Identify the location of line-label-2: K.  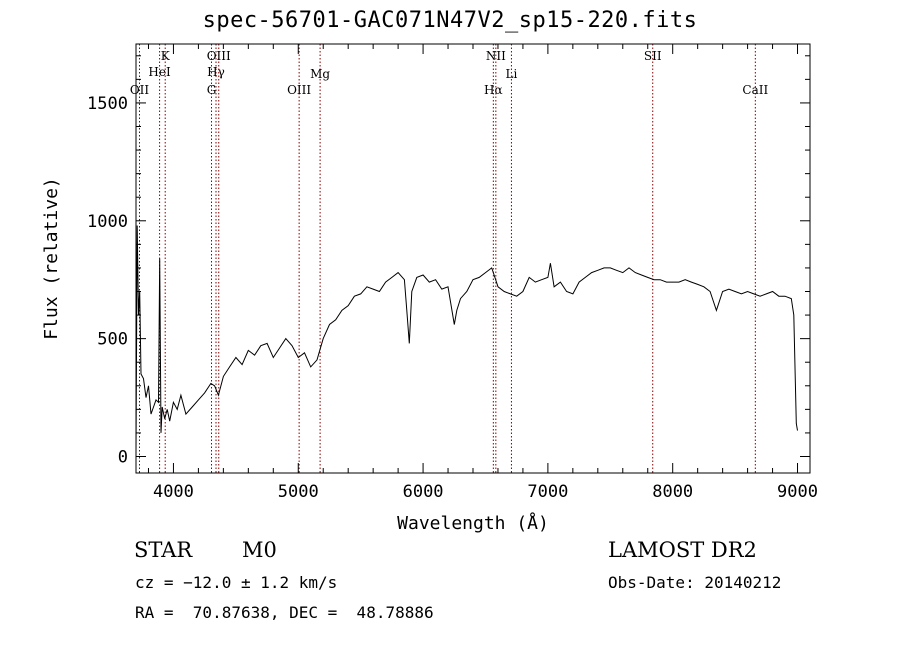
(166, 56).